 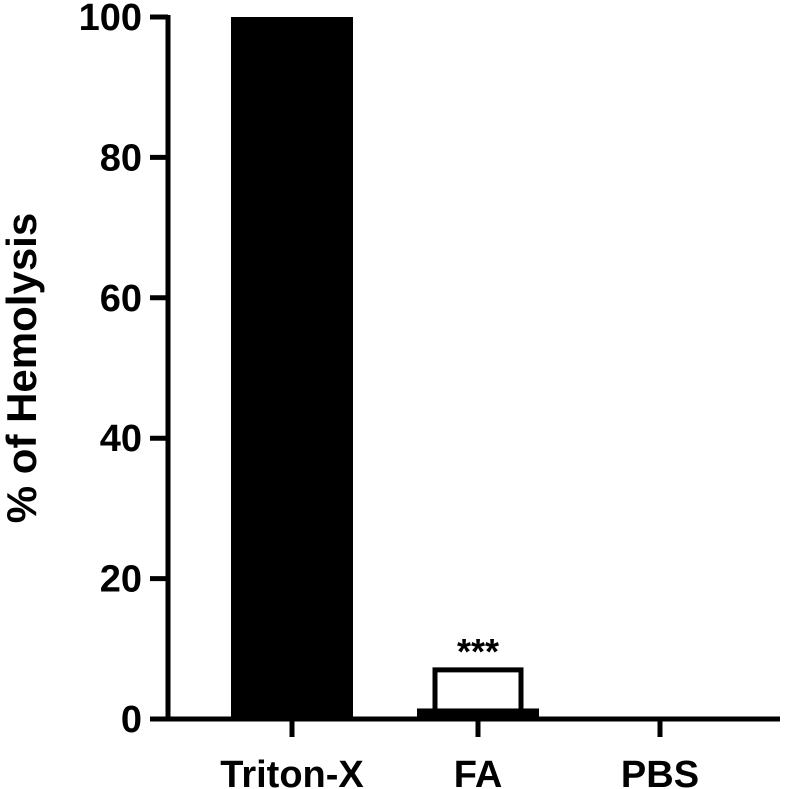 I want to click on error-bar-fa, so click(x=478, y=688).